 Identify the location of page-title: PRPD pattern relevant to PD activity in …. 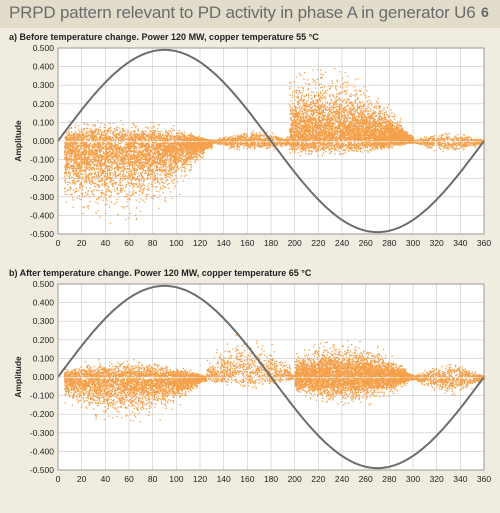
(242, 12).